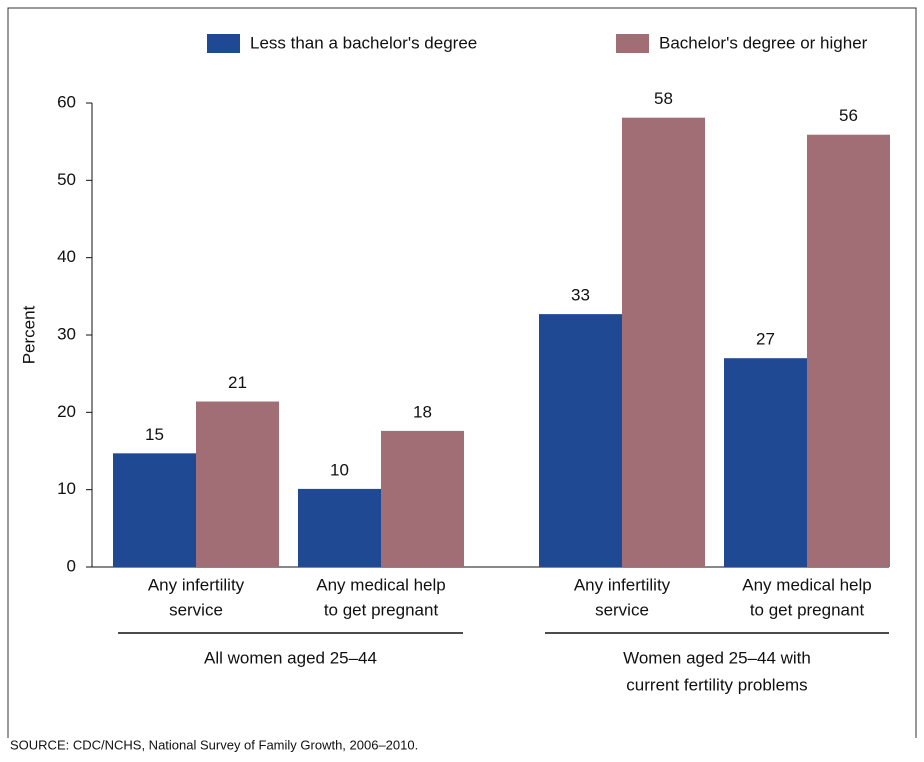  What do you see at coordinates (66, 179) in the screenshot?
I see `y-tick-label: 50` at bounding box center [66, 179].